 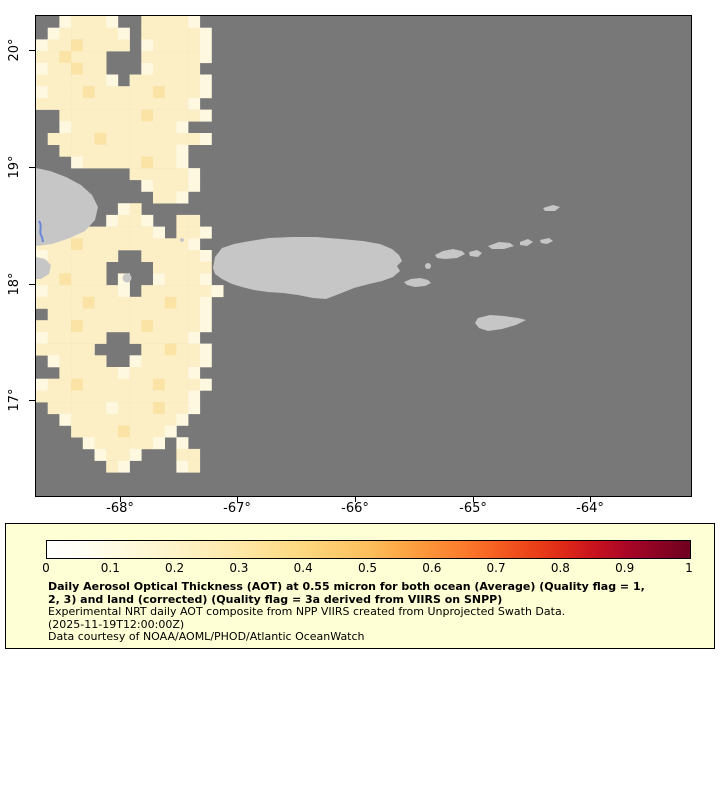 I want to click on land-puerto-rico, so click(x=307, y=268).